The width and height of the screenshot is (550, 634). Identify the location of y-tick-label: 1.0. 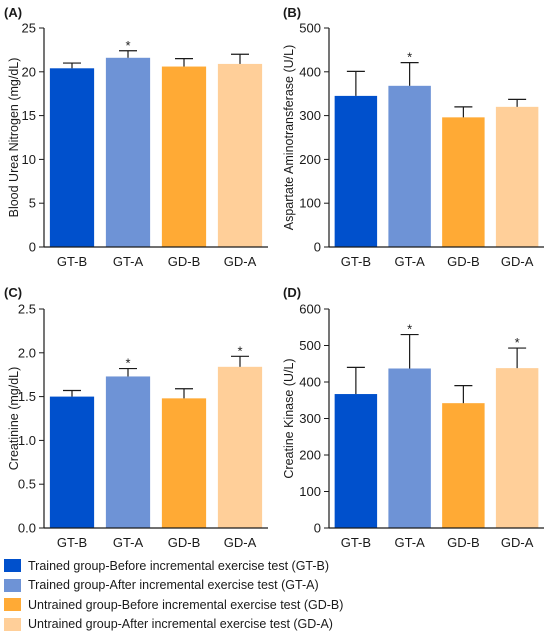
(27, 440).